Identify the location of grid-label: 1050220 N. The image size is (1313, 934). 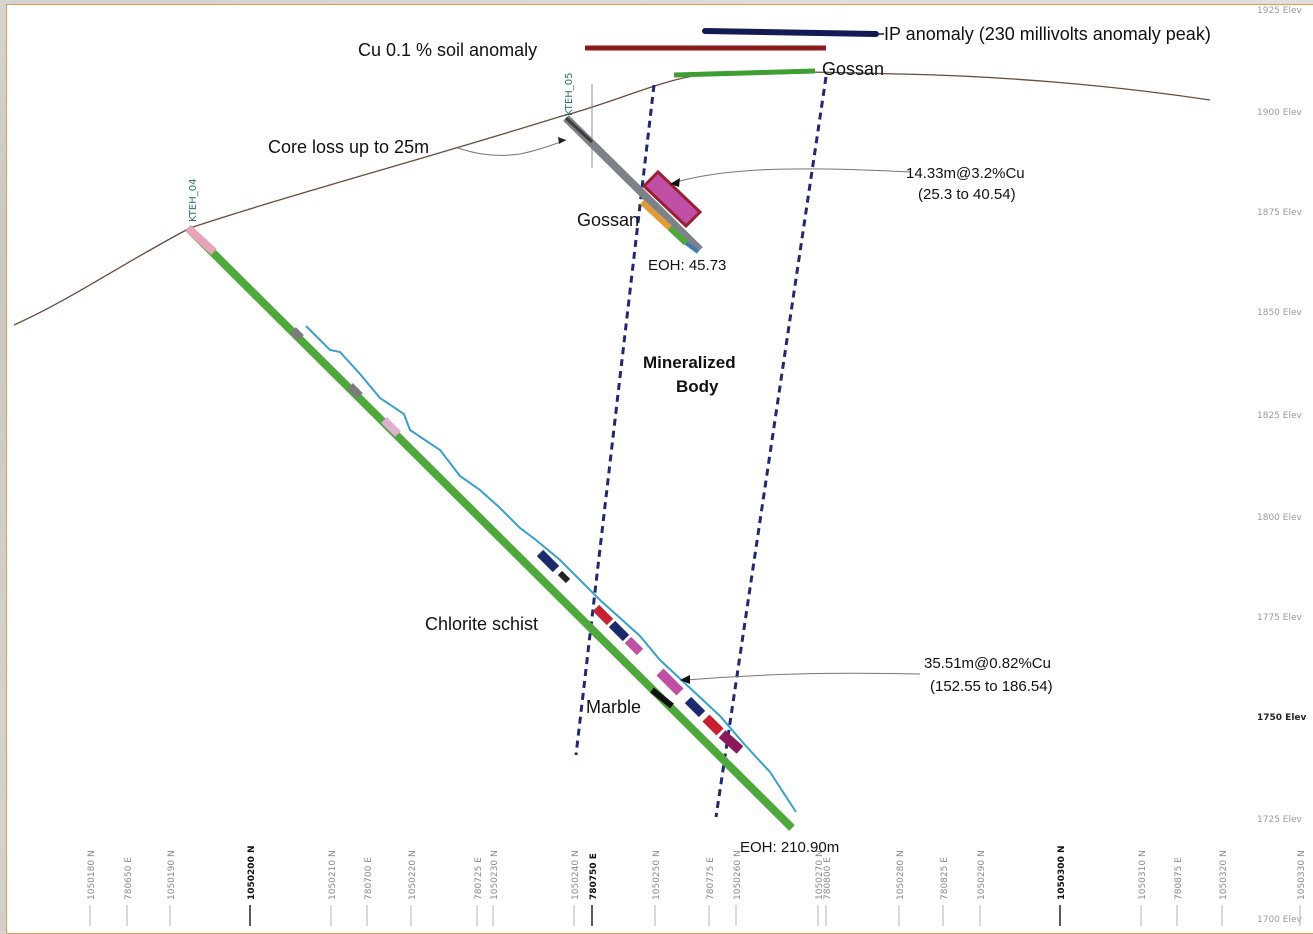
(413, 875).